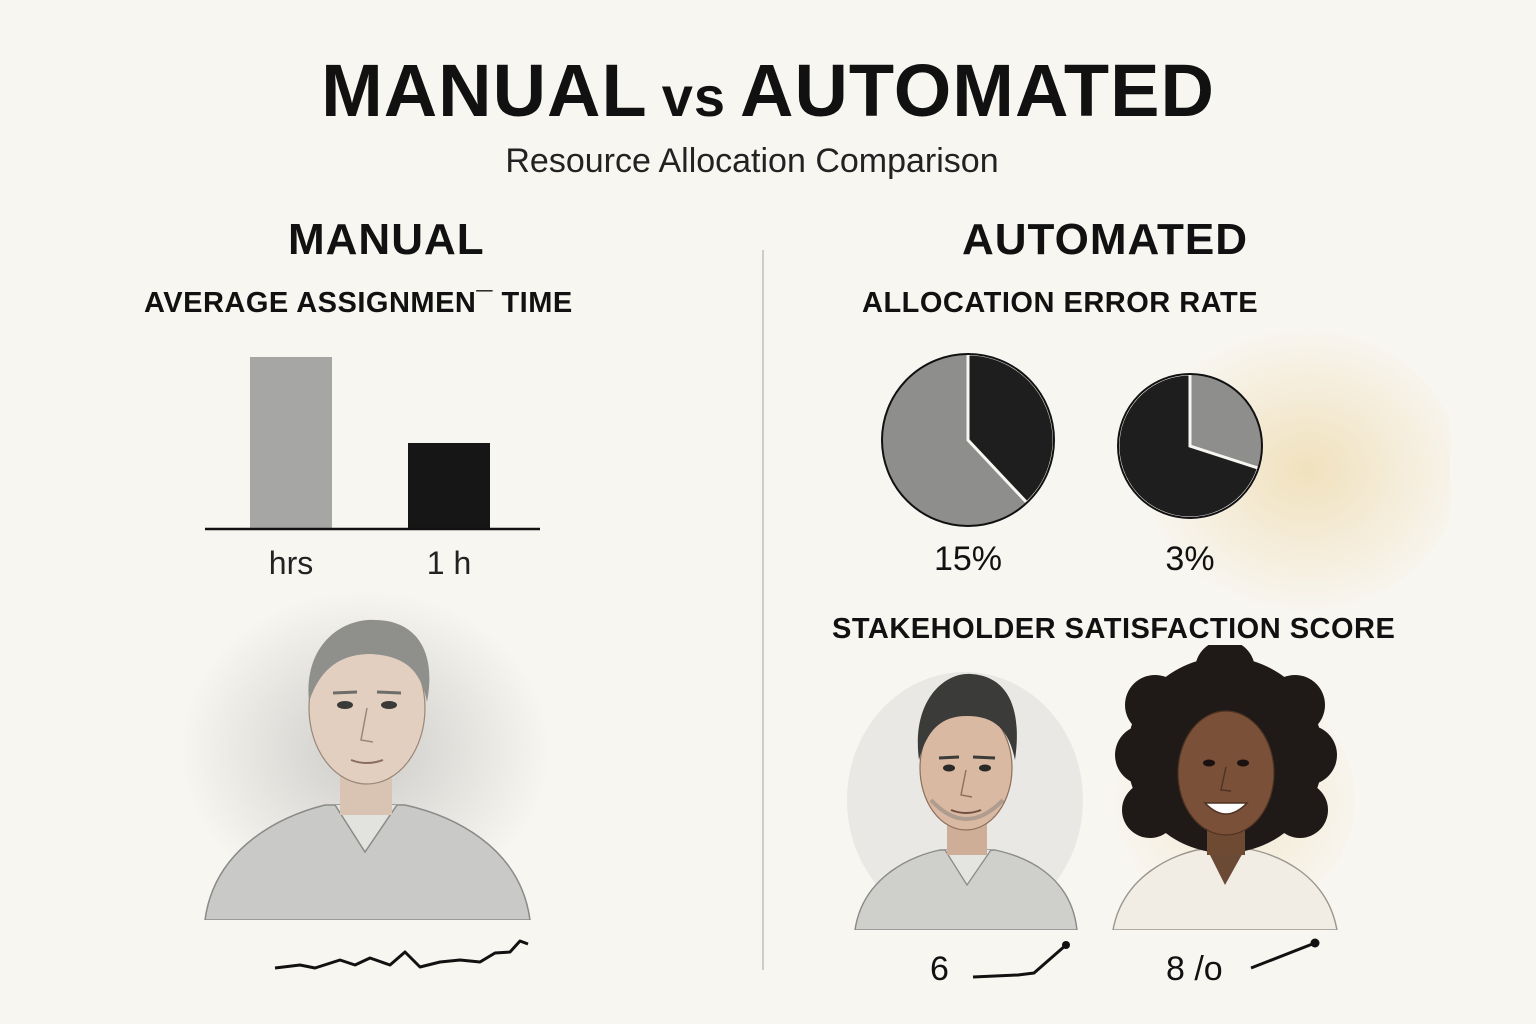  Describe the element at coordinates (693, 96) in the screenshot. I see `title-vs: vs` at that location.